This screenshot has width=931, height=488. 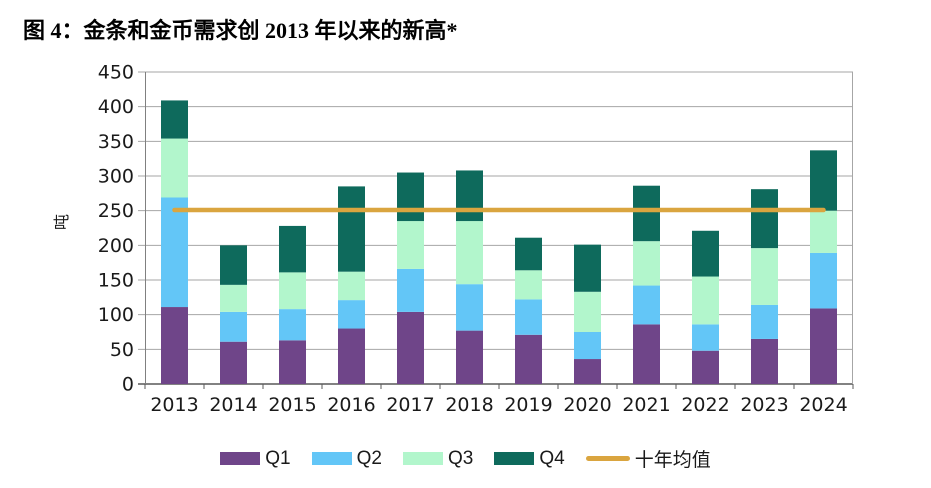 What do you see at coordinates (233, 298) in the screenshot?
I see `bar-segment-q3-2014` at bounding box center [233, 298].